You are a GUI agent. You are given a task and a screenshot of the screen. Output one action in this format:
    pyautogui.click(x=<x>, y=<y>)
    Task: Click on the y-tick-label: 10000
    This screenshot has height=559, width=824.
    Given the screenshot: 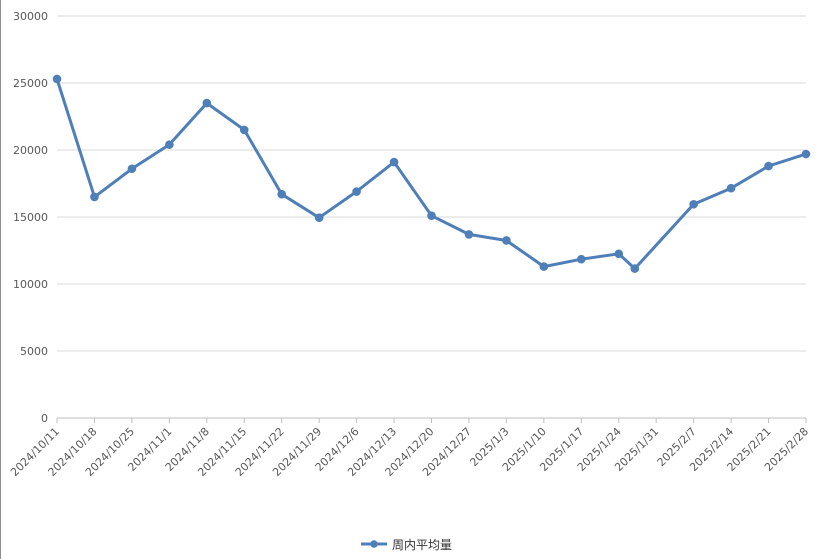 What is the action you would take?
    pyautogui.click(x=30, y=284)
    